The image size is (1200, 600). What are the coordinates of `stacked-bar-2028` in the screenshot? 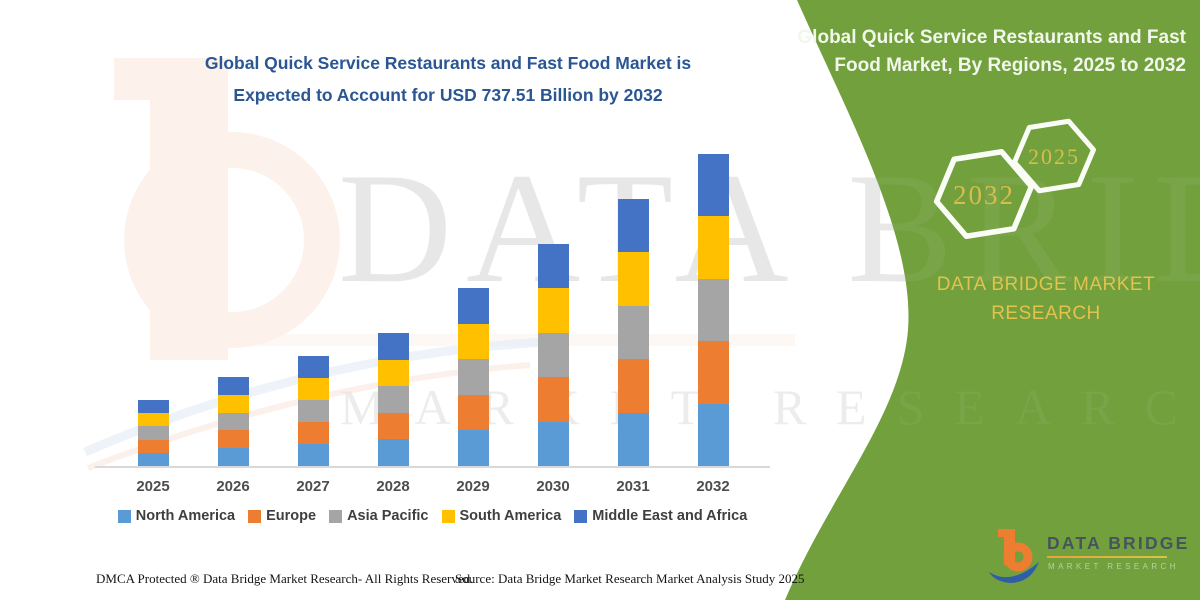 It's located at (393, 399).